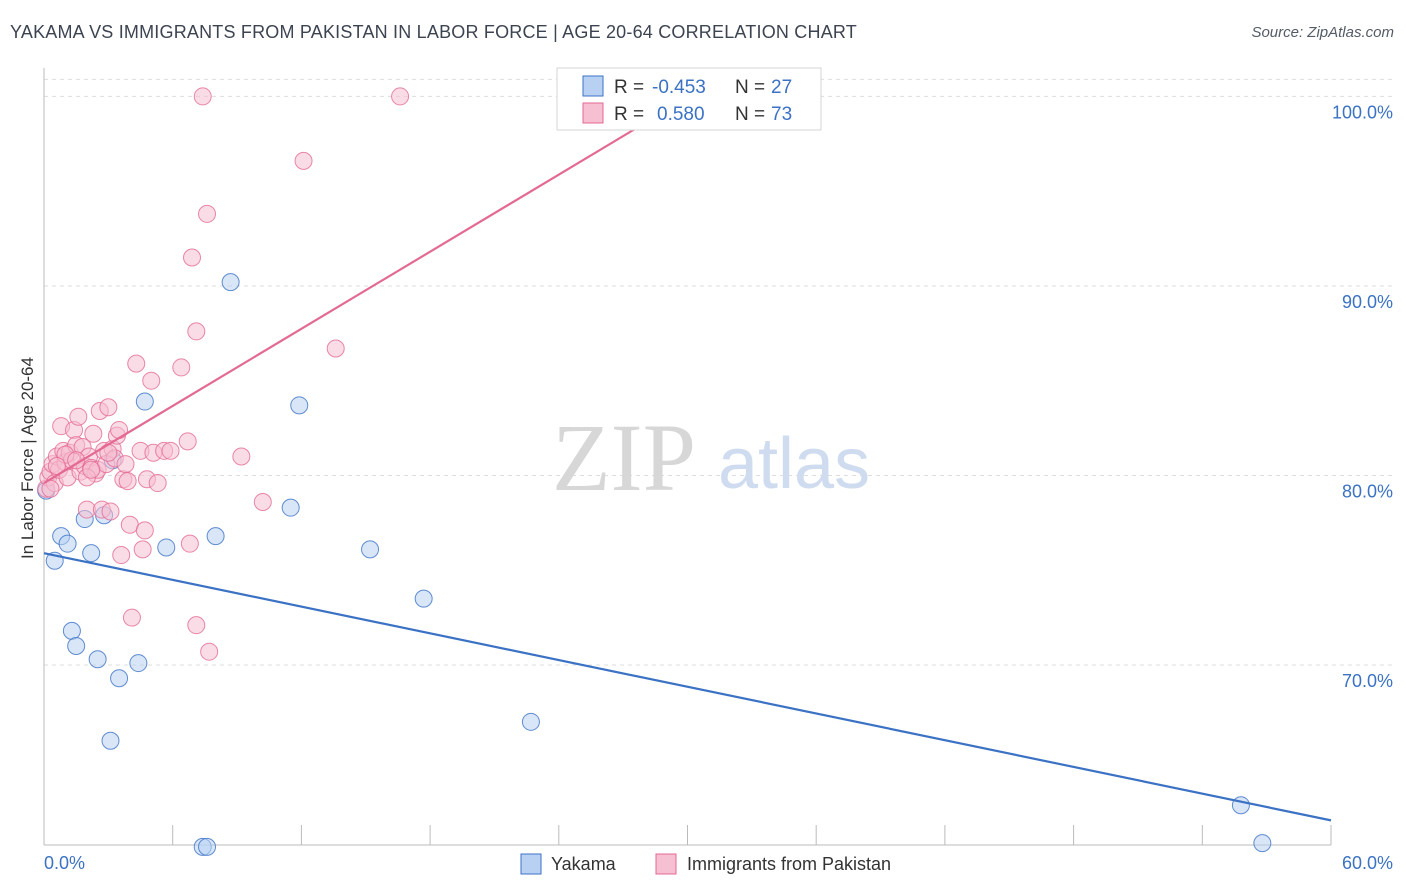 The width and height of the screenshot is (1406, 892). I want to click on y-axis-label: In Labor Force | Age 20-64, so click(27, 458).